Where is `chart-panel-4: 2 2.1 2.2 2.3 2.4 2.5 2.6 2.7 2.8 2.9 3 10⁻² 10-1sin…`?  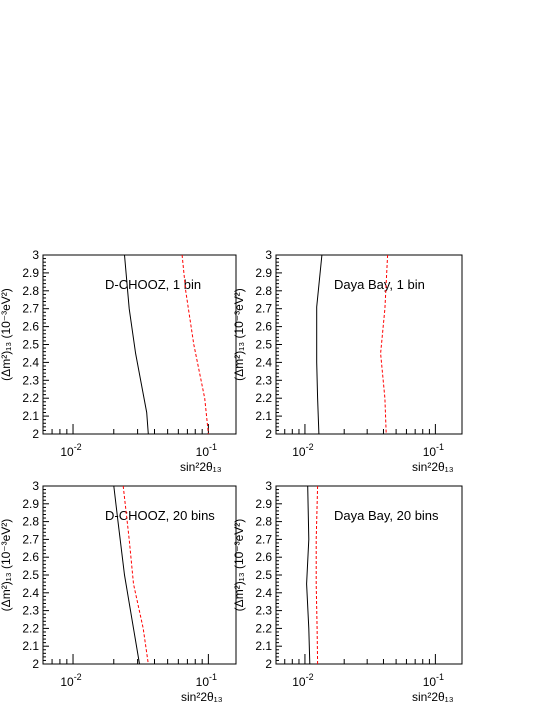 chart-panel-4: 2 2.1 2.2 2.3 2.4 2.5 2.6 2.7 2.8 2.9 3 10⁻² 10-1sin… is located at coordinates (347, 591).